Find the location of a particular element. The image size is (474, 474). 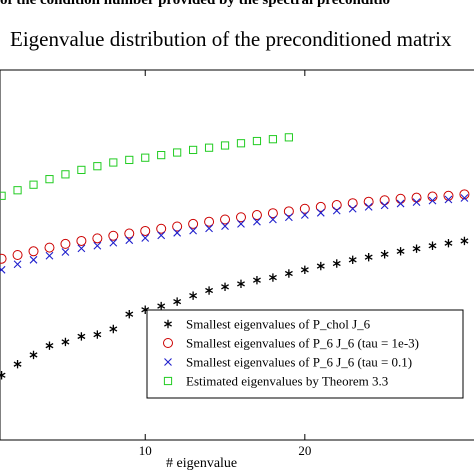

legend-label: Estimated eigenvalues by Theorem 3.3 is located at coordinates (287, 381).